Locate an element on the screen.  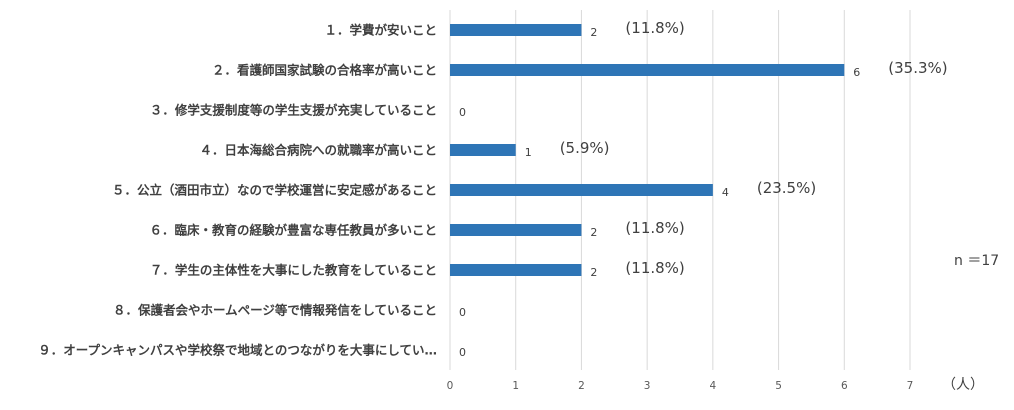
category-label: ４．日本海総合病院への就職率が高いこと is located at coordinates (318, 150).